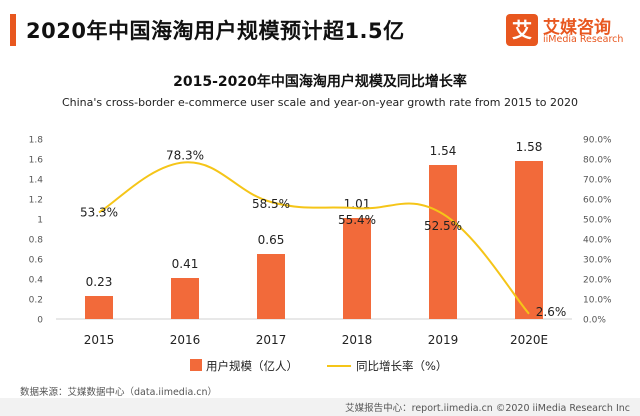  What do you see at coordinates (99, 340) in the screenshot?
I see `x-tick-label: 2015` at bounding box center [99, 340].